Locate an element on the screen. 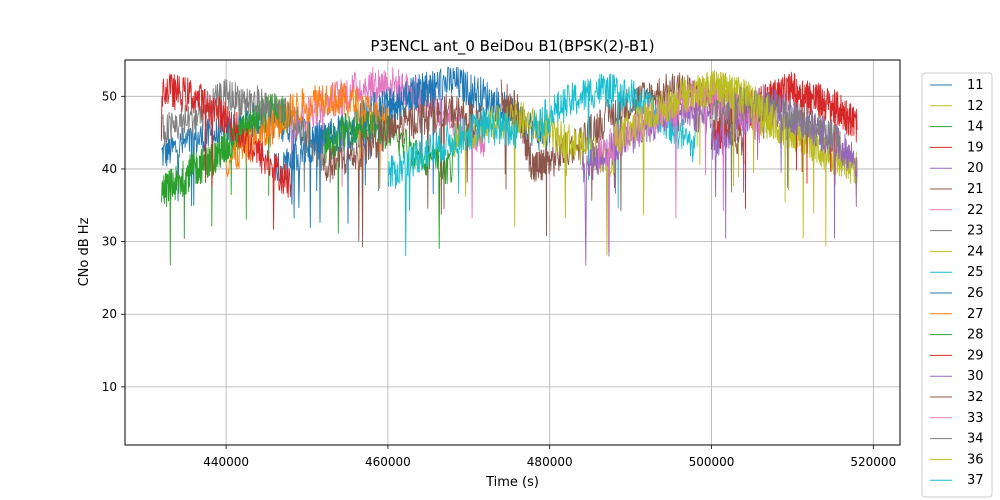 Image resolution: width=1000 pixels, height=500 pixels. y-tick-label: 40 is located at coordinates (109, 169).